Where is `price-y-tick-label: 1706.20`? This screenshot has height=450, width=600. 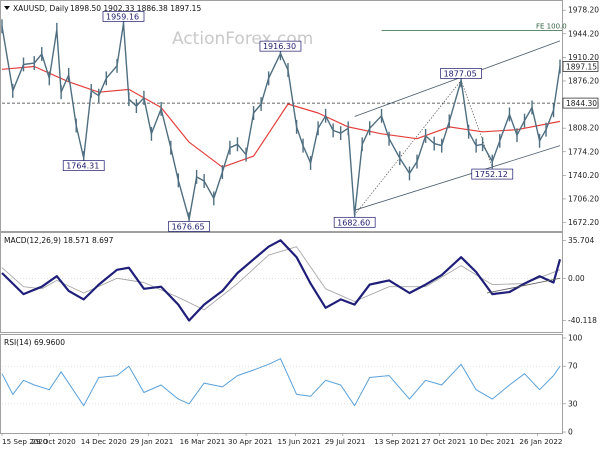
price-y-tick-label: 1706.20 is located at coordinates (583, 198).